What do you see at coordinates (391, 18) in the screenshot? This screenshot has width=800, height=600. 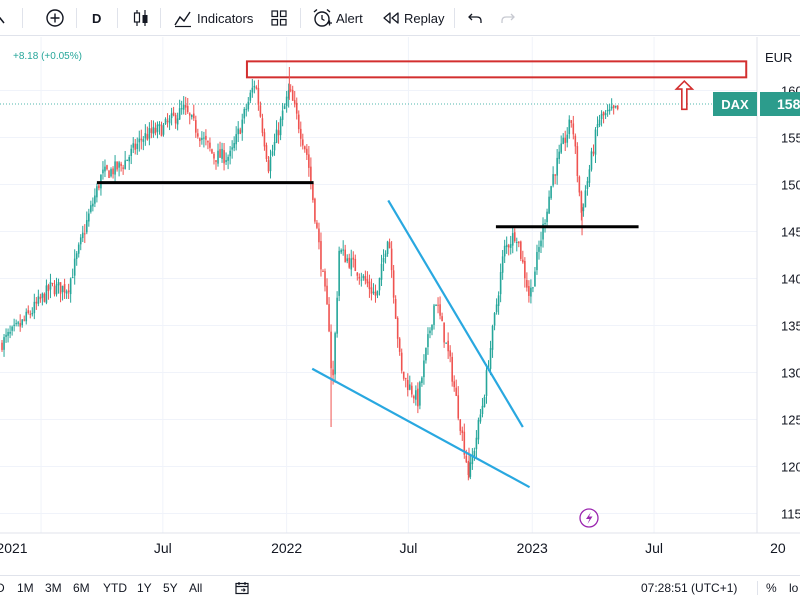 I see `rewind-icon` at bounding box center [391, 18].